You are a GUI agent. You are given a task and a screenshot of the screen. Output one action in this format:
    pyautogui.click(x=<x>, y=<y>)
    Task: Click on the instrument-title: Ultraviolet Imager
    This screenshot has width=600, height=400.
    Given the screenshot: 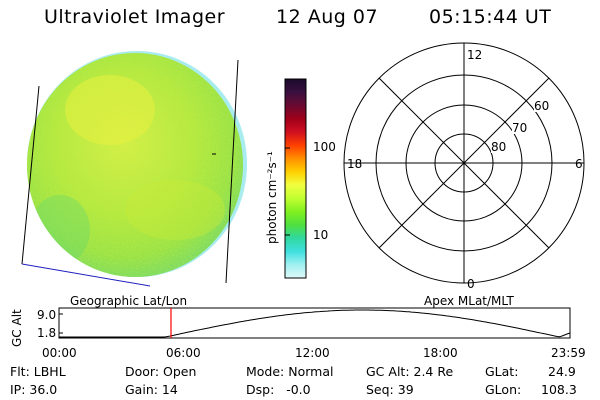 What is the action you would take?
    pyautogui.click(x=135, y=17)
    